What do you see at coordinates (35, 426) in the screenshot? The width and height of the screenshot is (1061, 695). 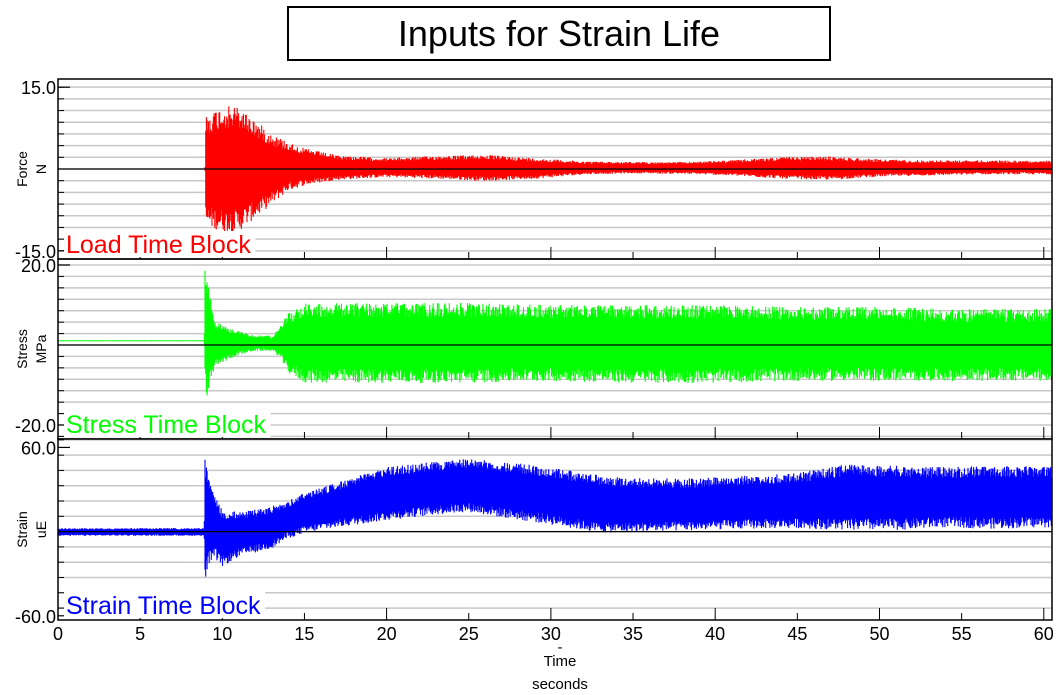 I see `y-tick-label: -20.0` at bounding box center [35, 426].